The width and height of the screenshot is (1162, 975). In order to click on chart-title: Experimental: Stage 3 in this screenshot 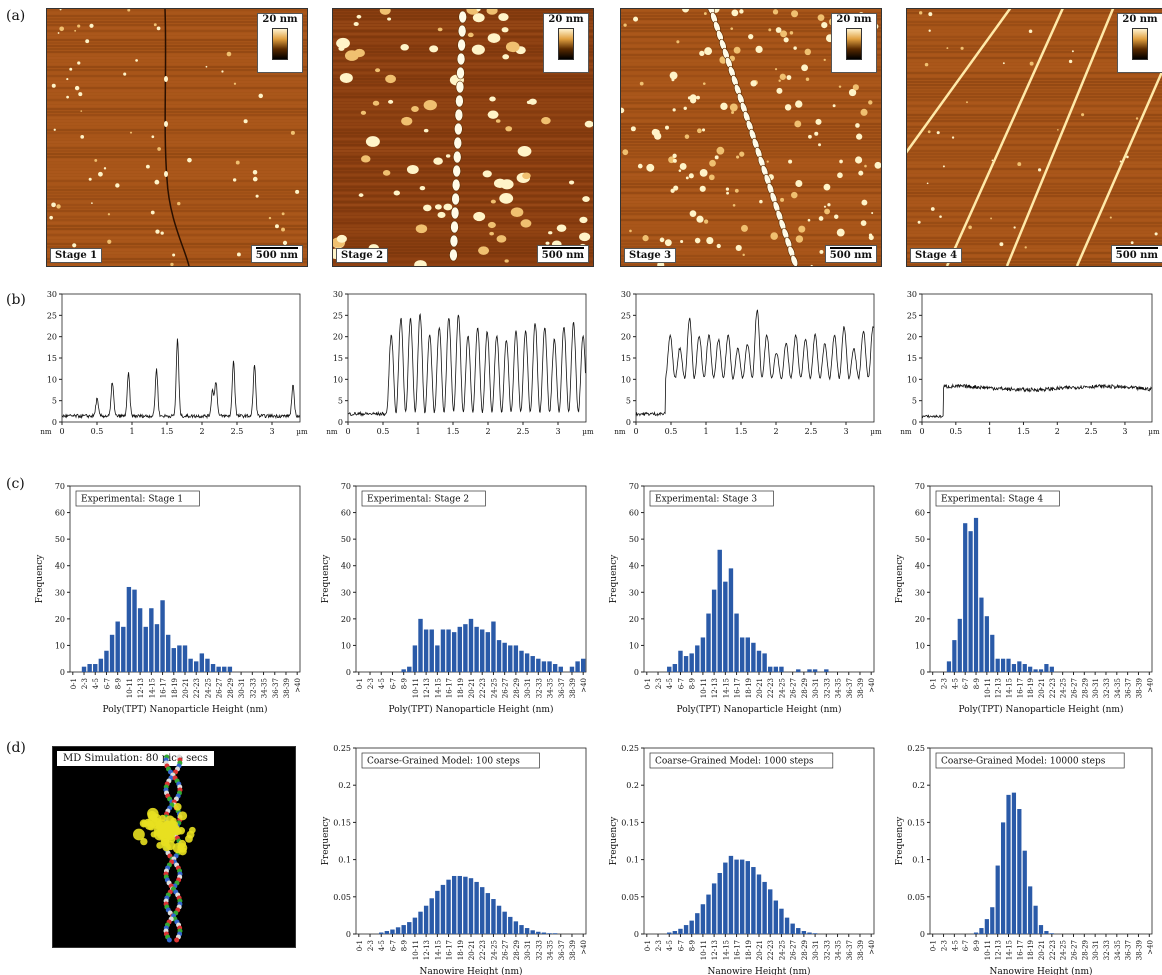, I will do `click(706, 500)`.